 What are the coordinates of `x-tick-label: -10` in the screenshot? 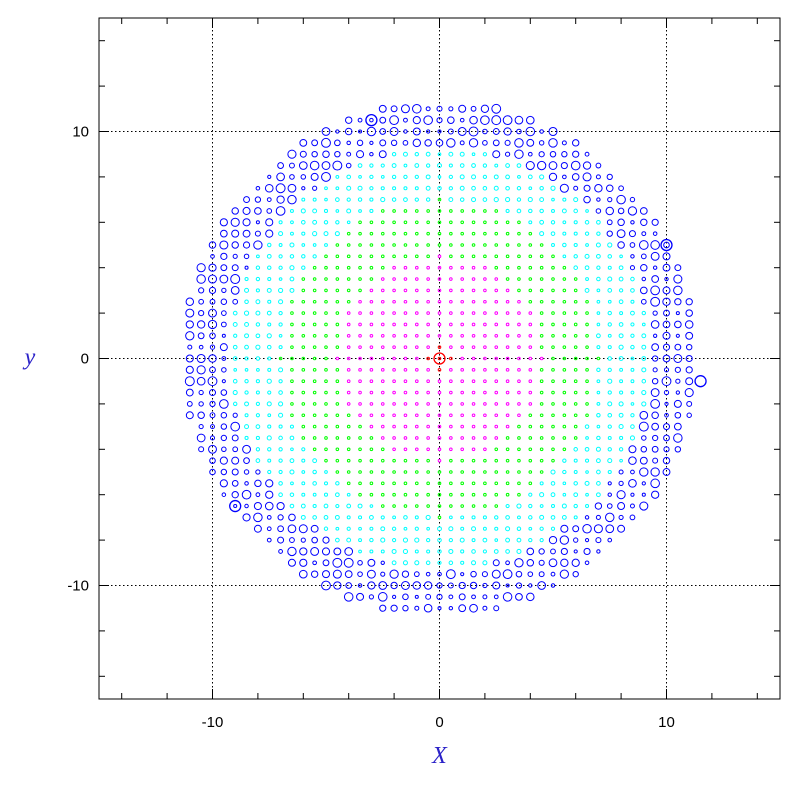 It's located at (213, 722).